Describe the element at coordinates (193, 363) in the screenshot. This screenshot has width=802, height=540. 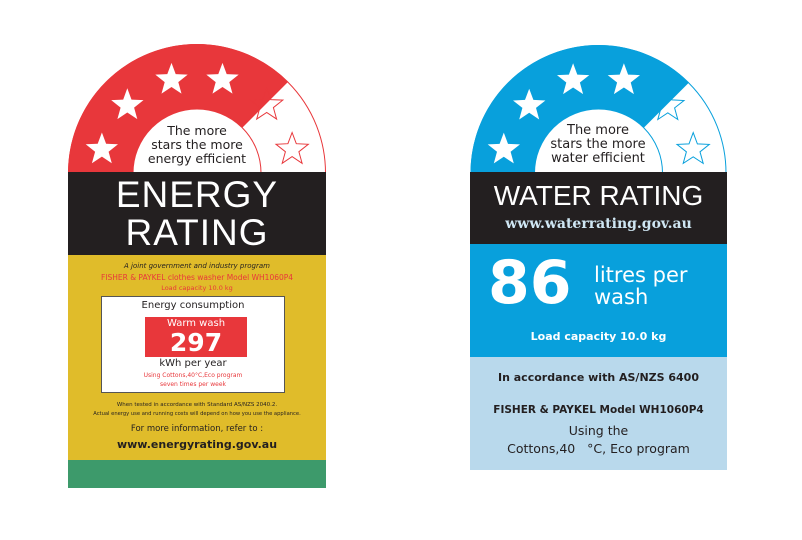
I see `kwh-unit: kWh per year` at that location.